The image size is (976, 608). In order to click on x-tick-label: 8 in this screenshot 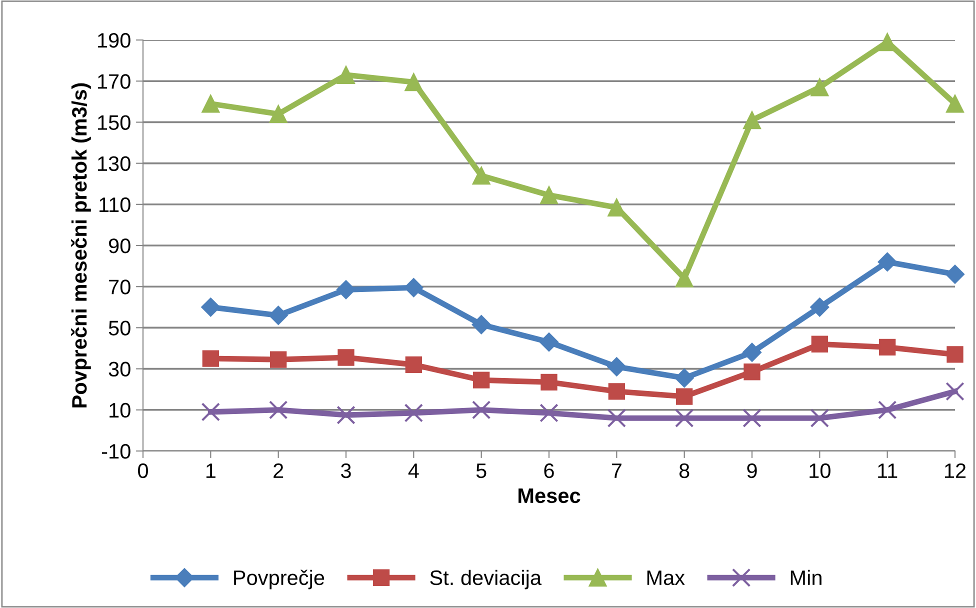, I will do `click(684, 470)`.